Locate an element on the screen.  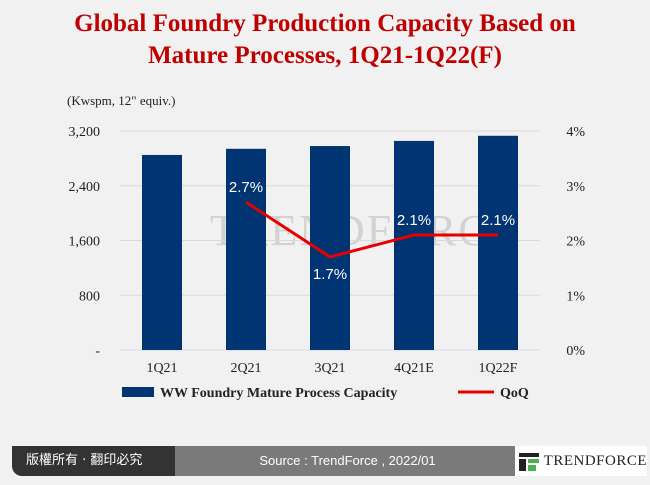
trendforce-logo: TRENDFORCE is located at coordinates (581, 461).